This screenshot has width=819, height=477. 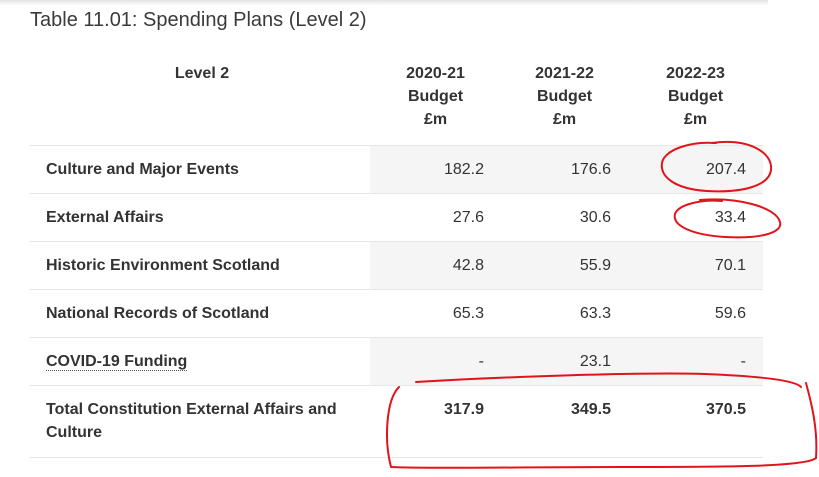 What do you see at coordinates (695, 313) in the screenshot?
I see `cell-value: 59.6` at bounding box center [695, 313].